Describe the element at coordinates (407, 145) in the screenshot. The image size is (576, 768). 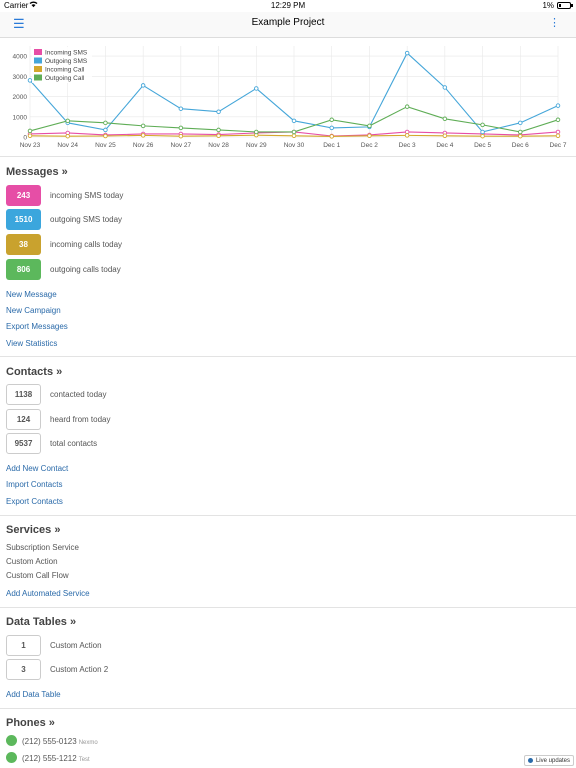
I see `x-tick-label: Dec 3` at that location.